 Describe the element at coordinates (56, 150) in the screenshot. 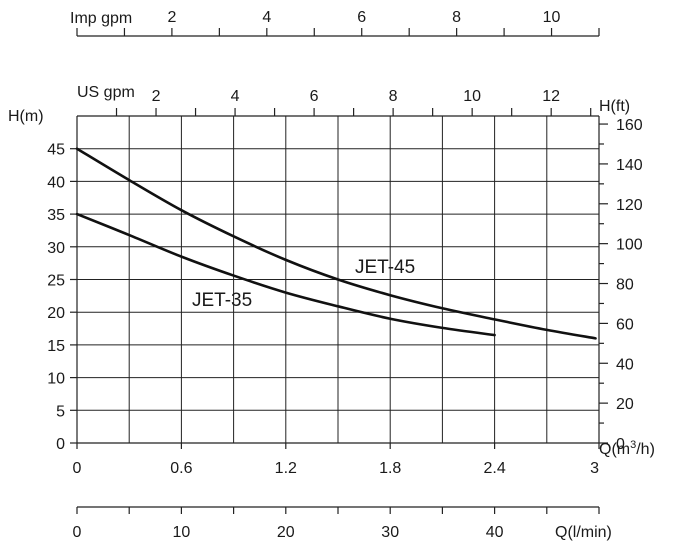

I see `left-axis-tick-label: 45` at that location.